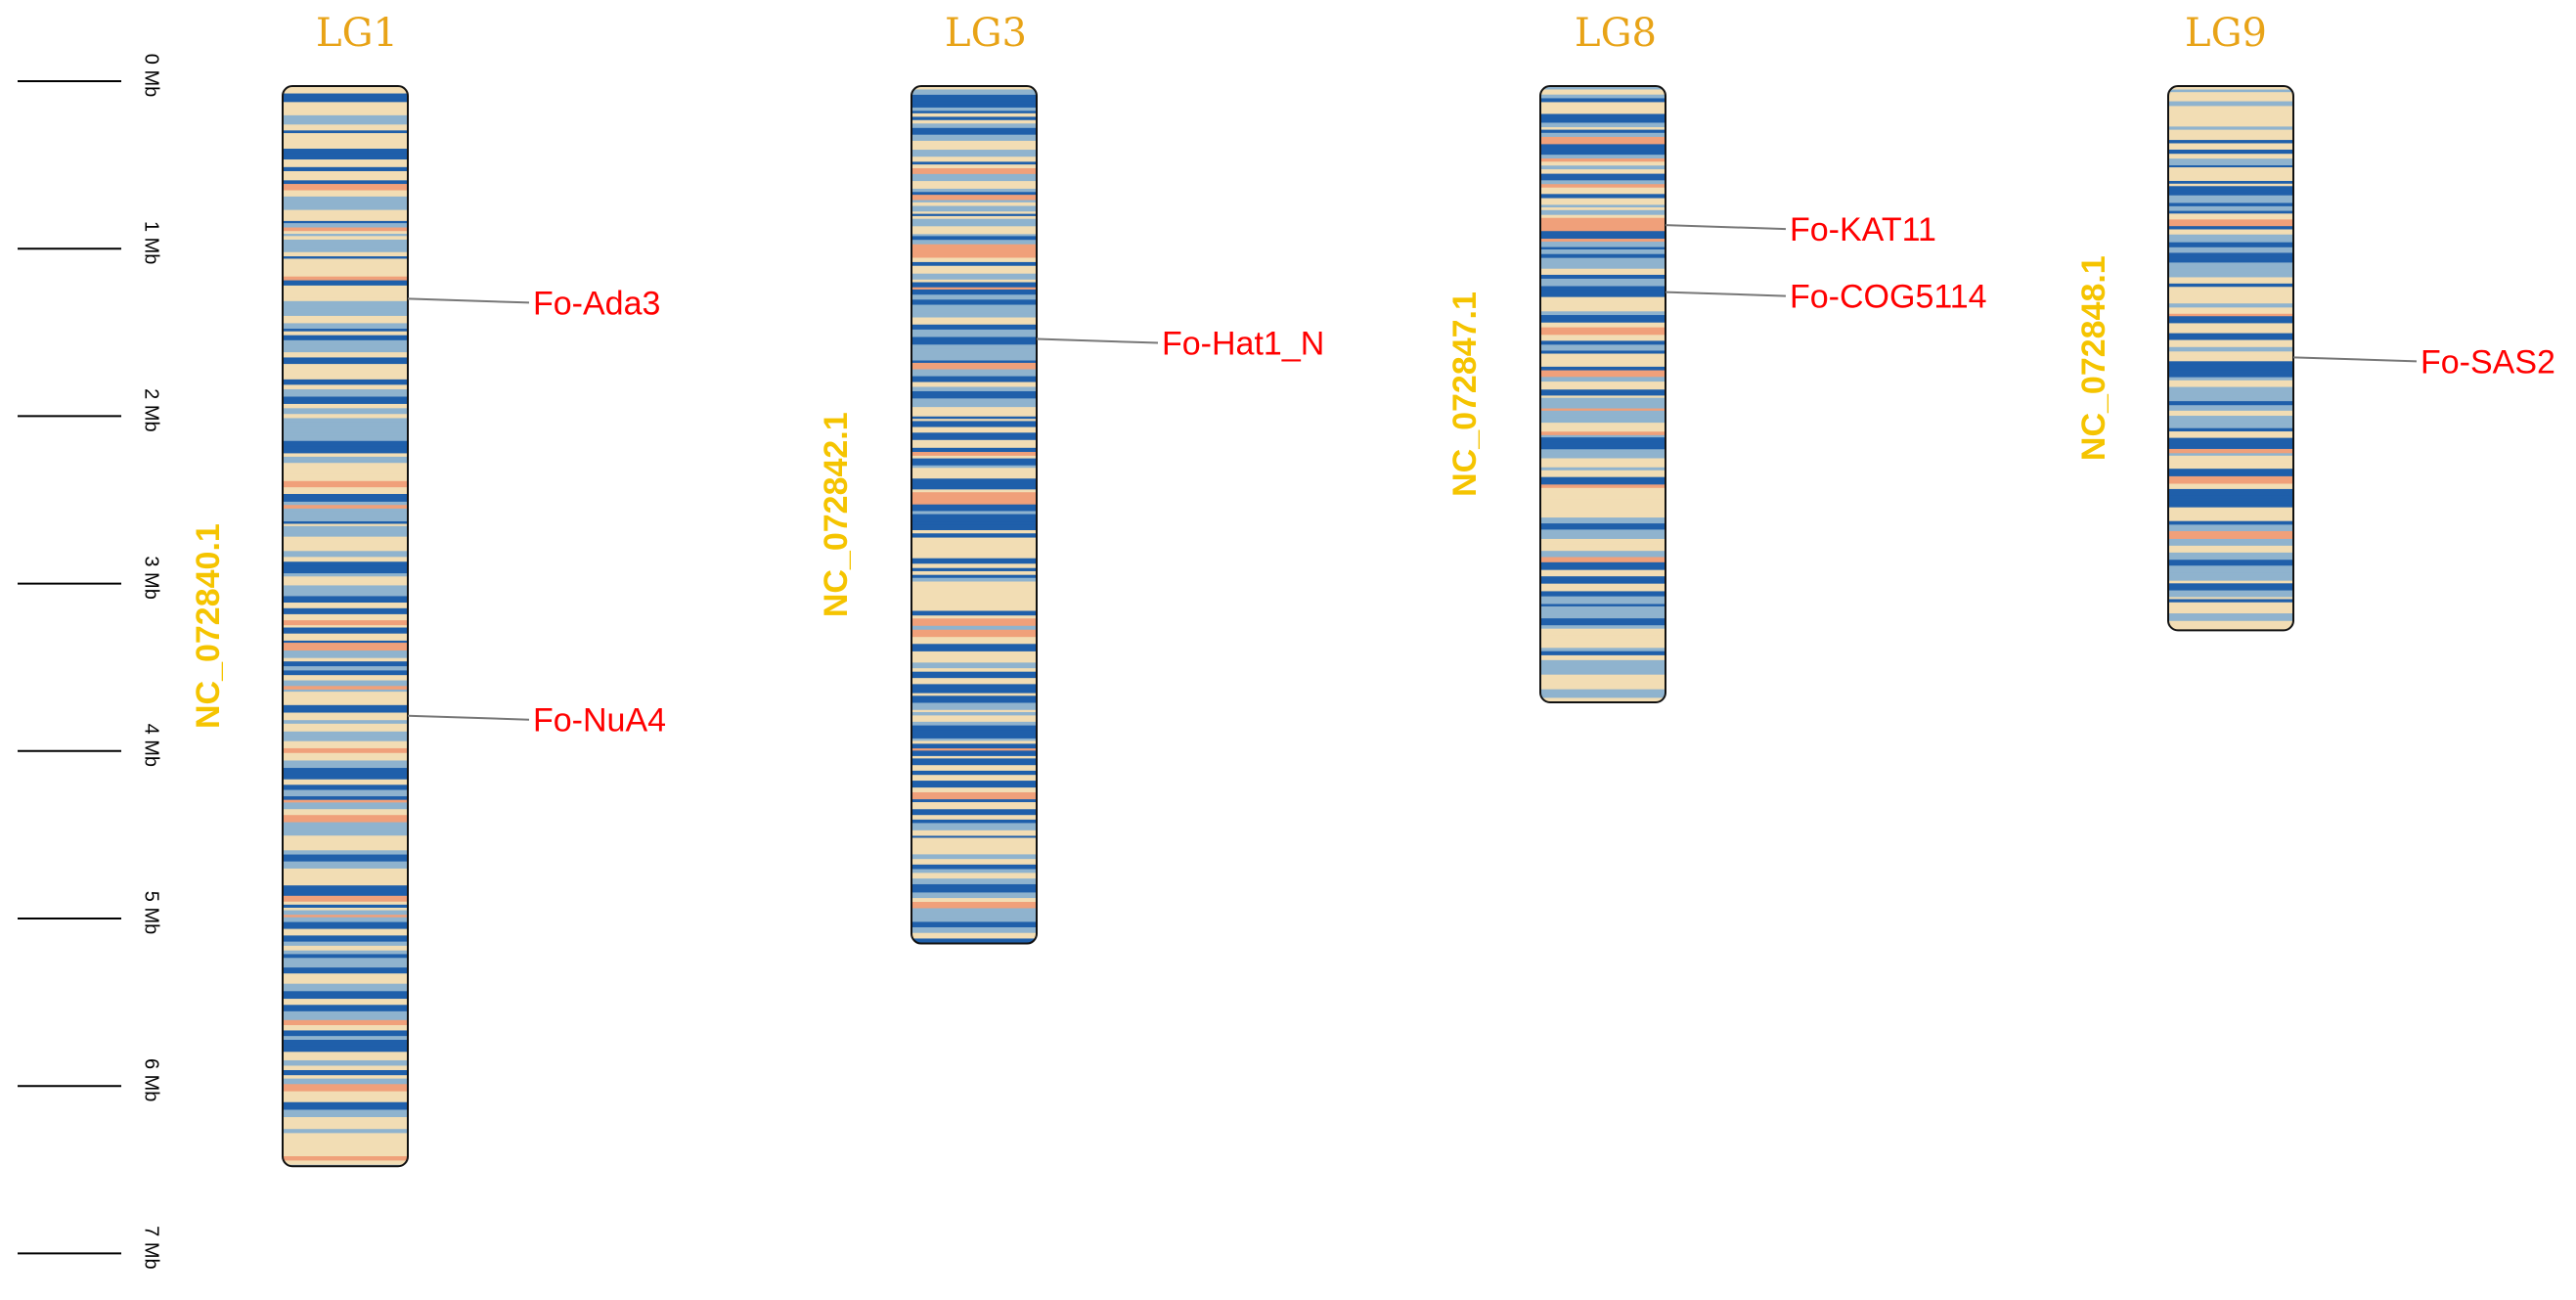 Image resolution: width=2576 pixels, height=1300 pixels. What do you see at coordinates (2226, 33) in the screenshot?
I see `linkage-group-title: LG9` at bounding box center [2226, 33].